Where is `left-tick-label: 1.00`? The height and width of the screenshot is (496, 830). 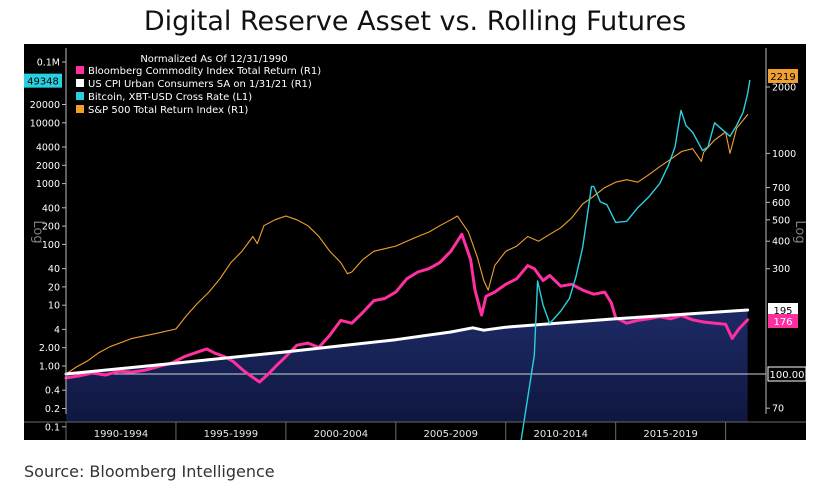
left-tick-label: 1.00 is located at coordinates (49, 367).